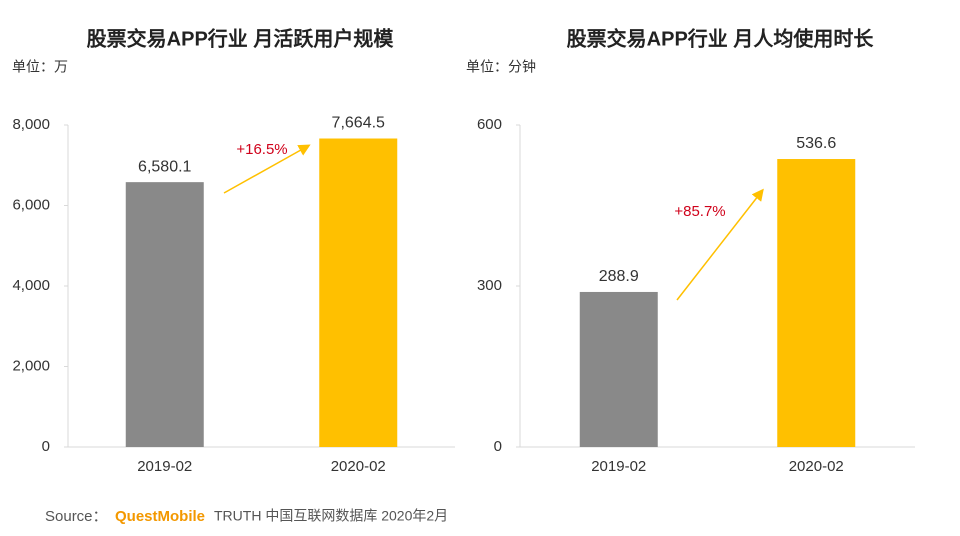  I want to click on unit-label: 单位：分钟, so click(501, 67).